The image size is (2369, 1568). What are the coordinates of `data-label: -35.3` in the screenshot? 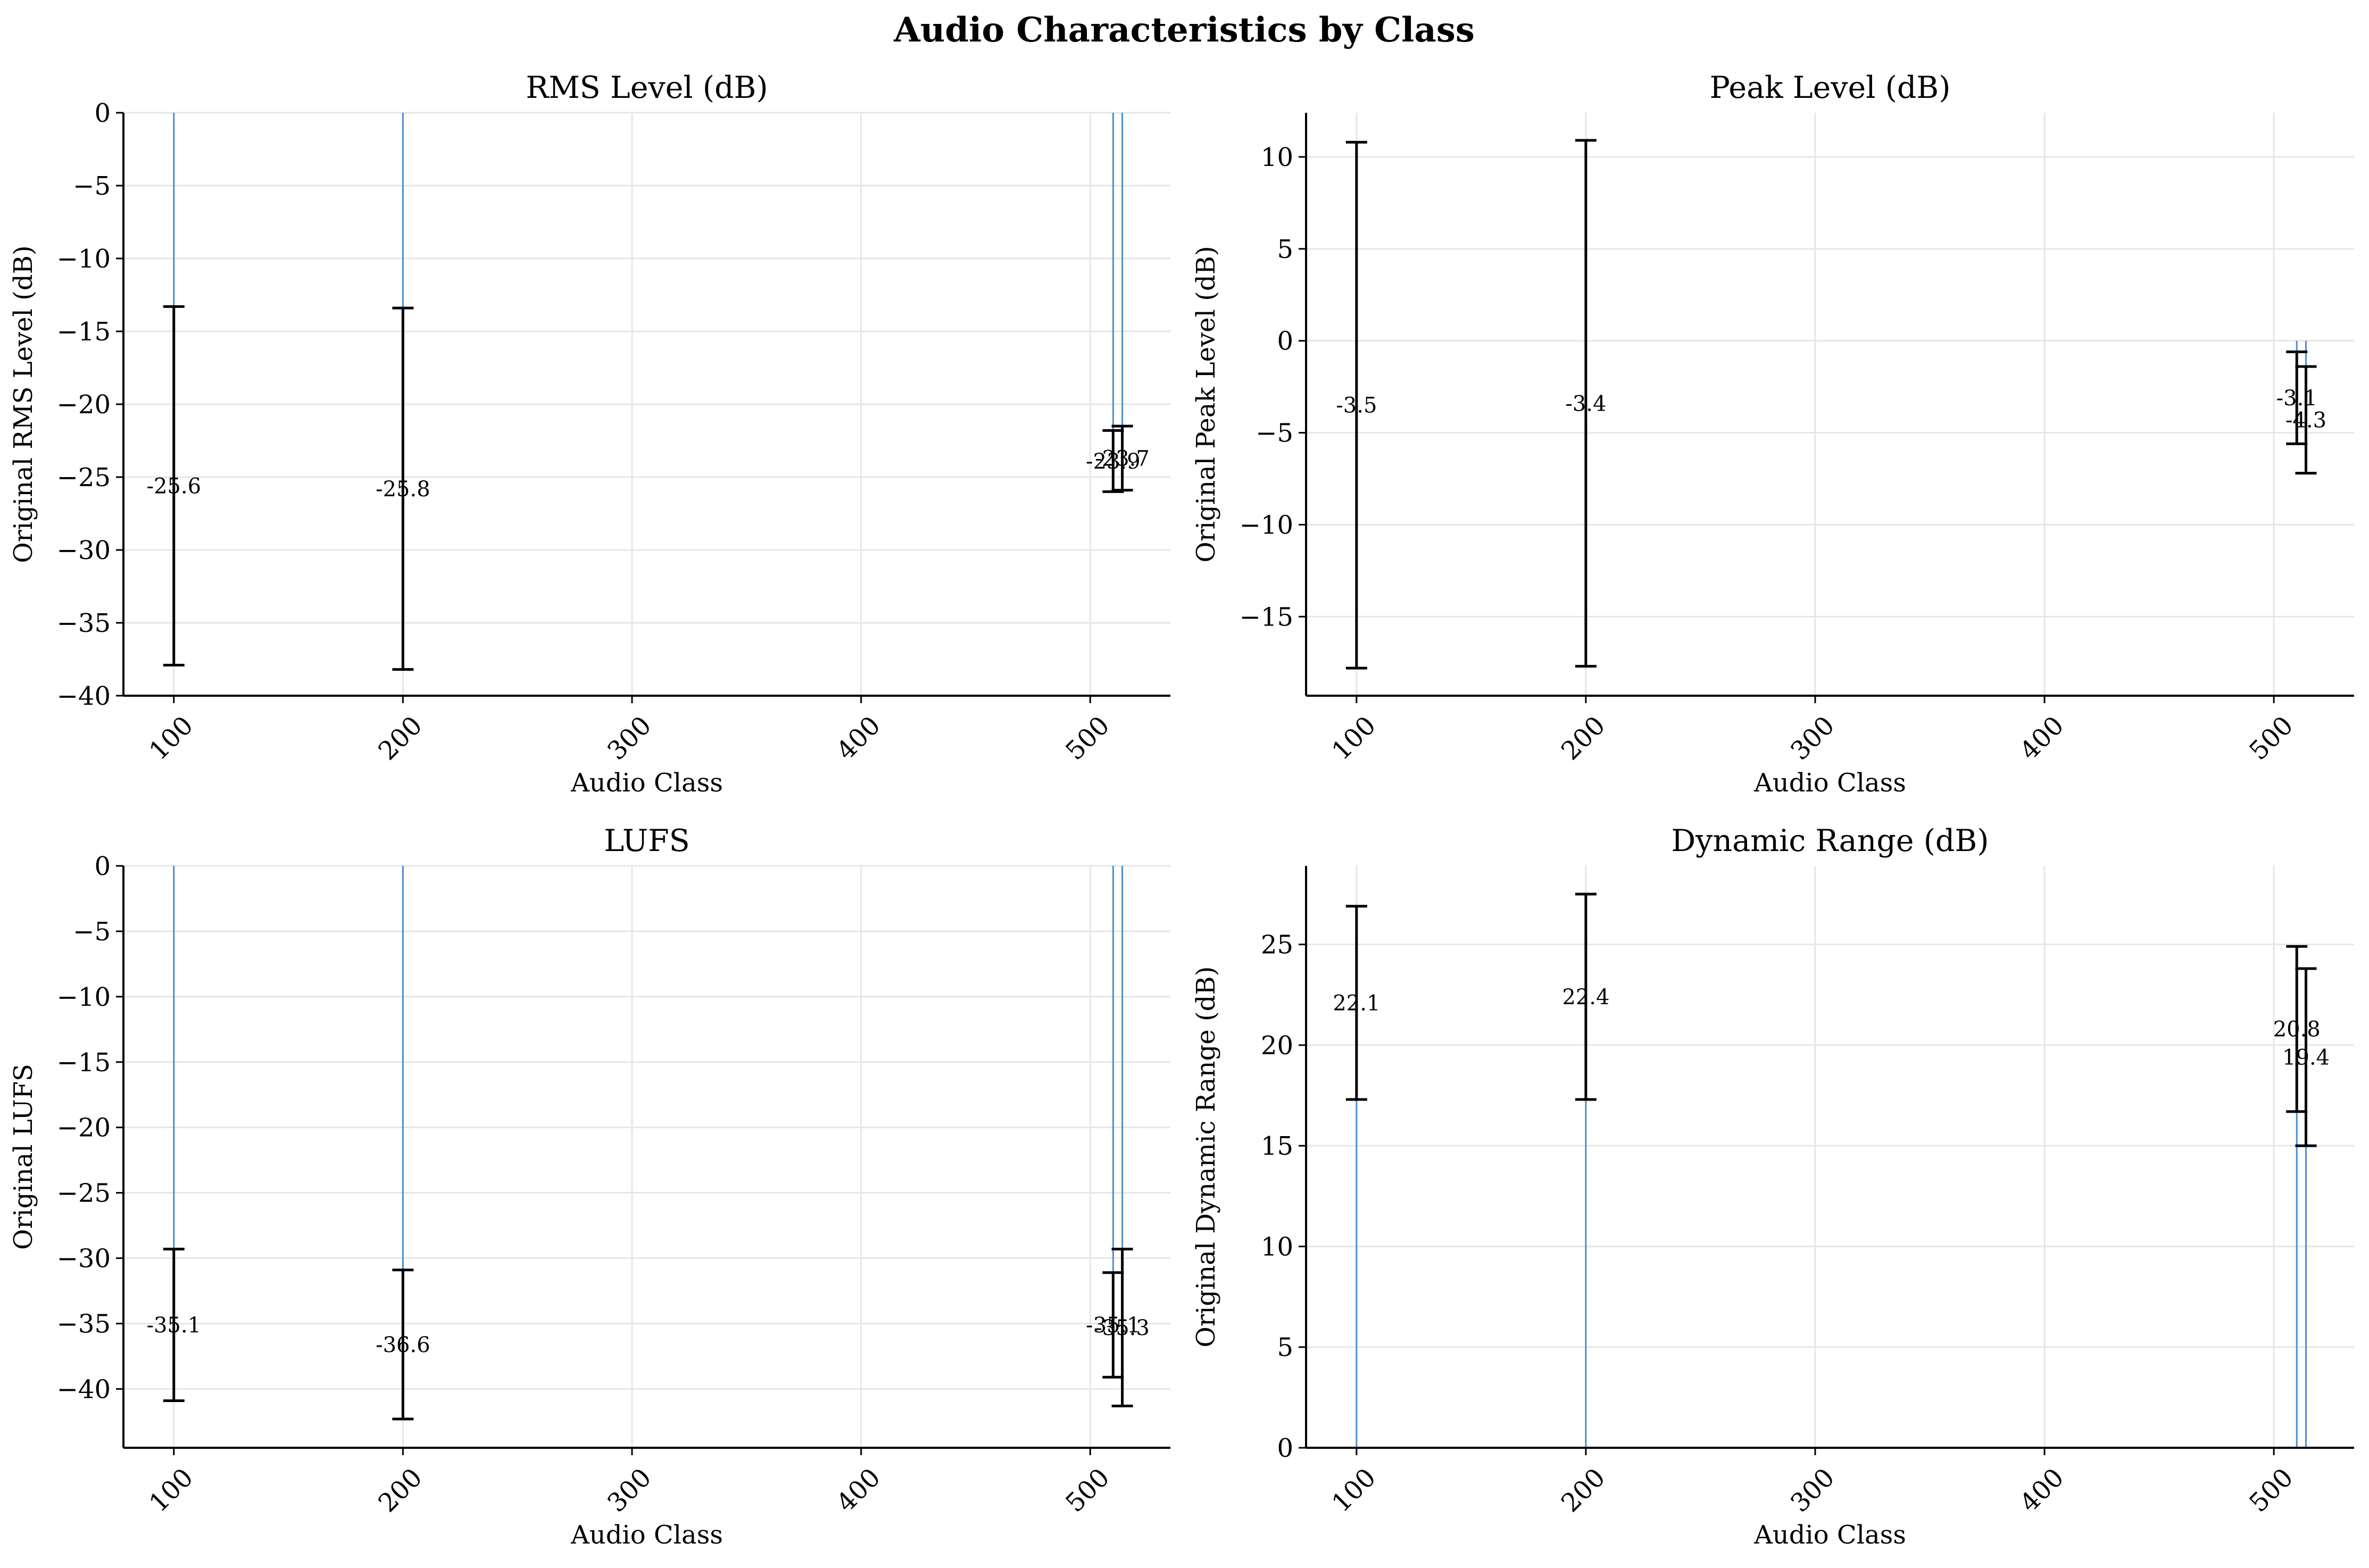 It's located at (1122, 1328).